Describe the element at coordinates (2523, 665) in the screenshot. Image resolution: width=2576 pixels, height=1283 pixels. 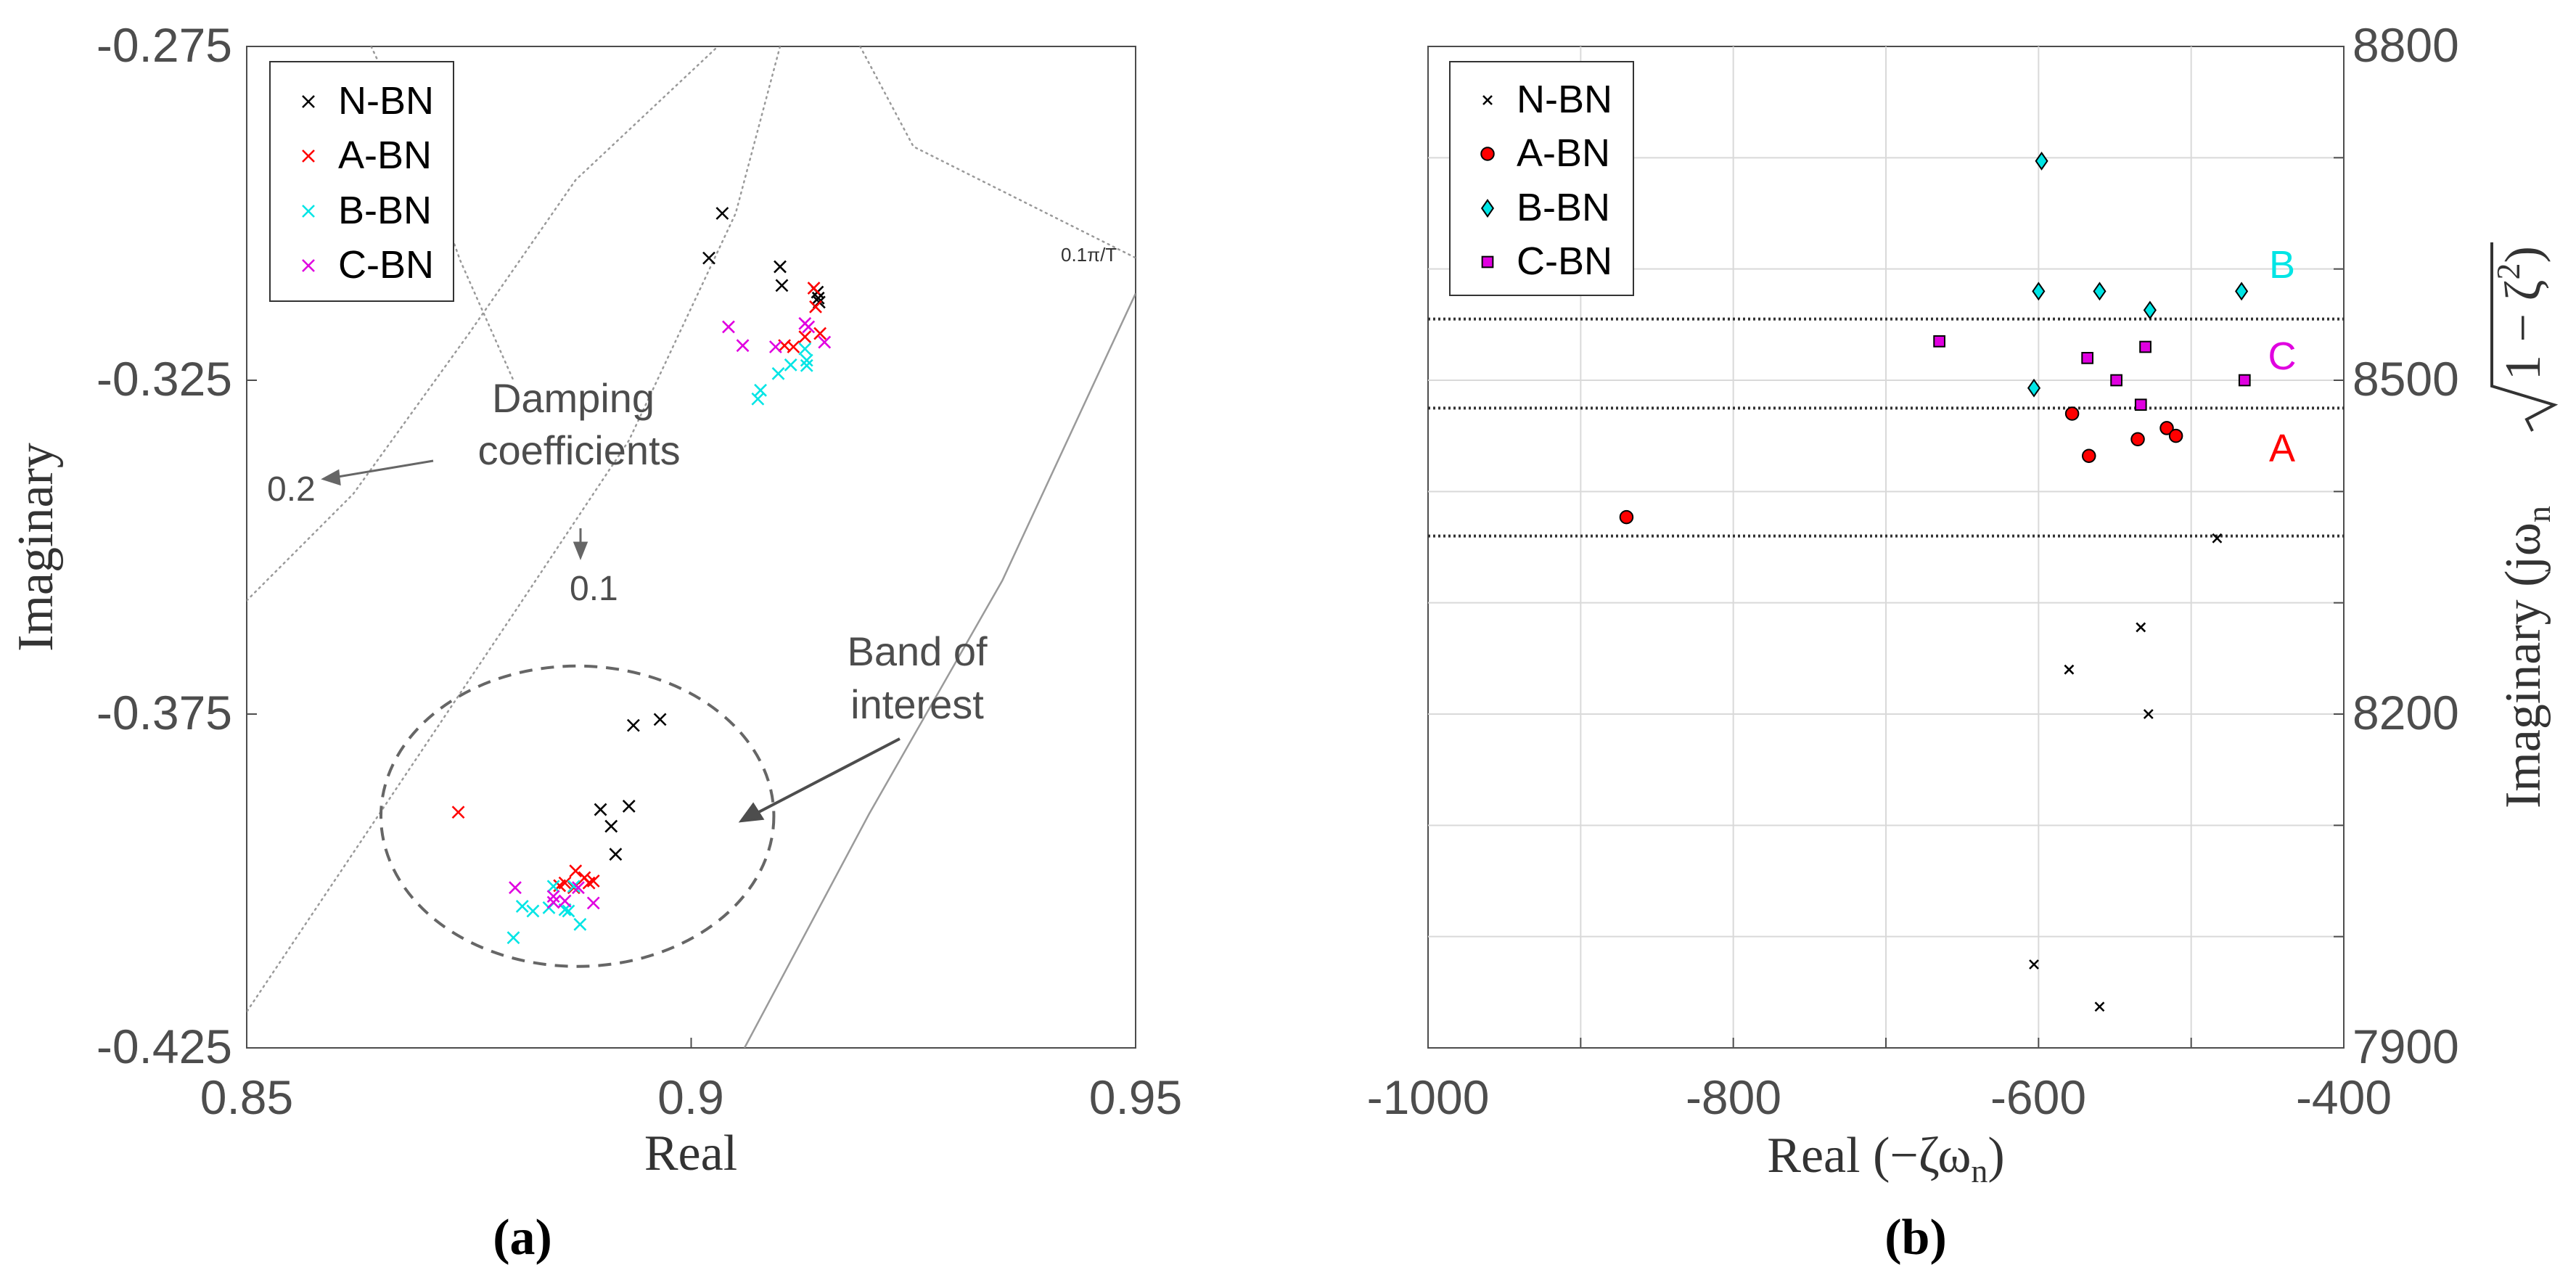
I see `b-y-axis-label-main: Imaginary (jω` at that location.